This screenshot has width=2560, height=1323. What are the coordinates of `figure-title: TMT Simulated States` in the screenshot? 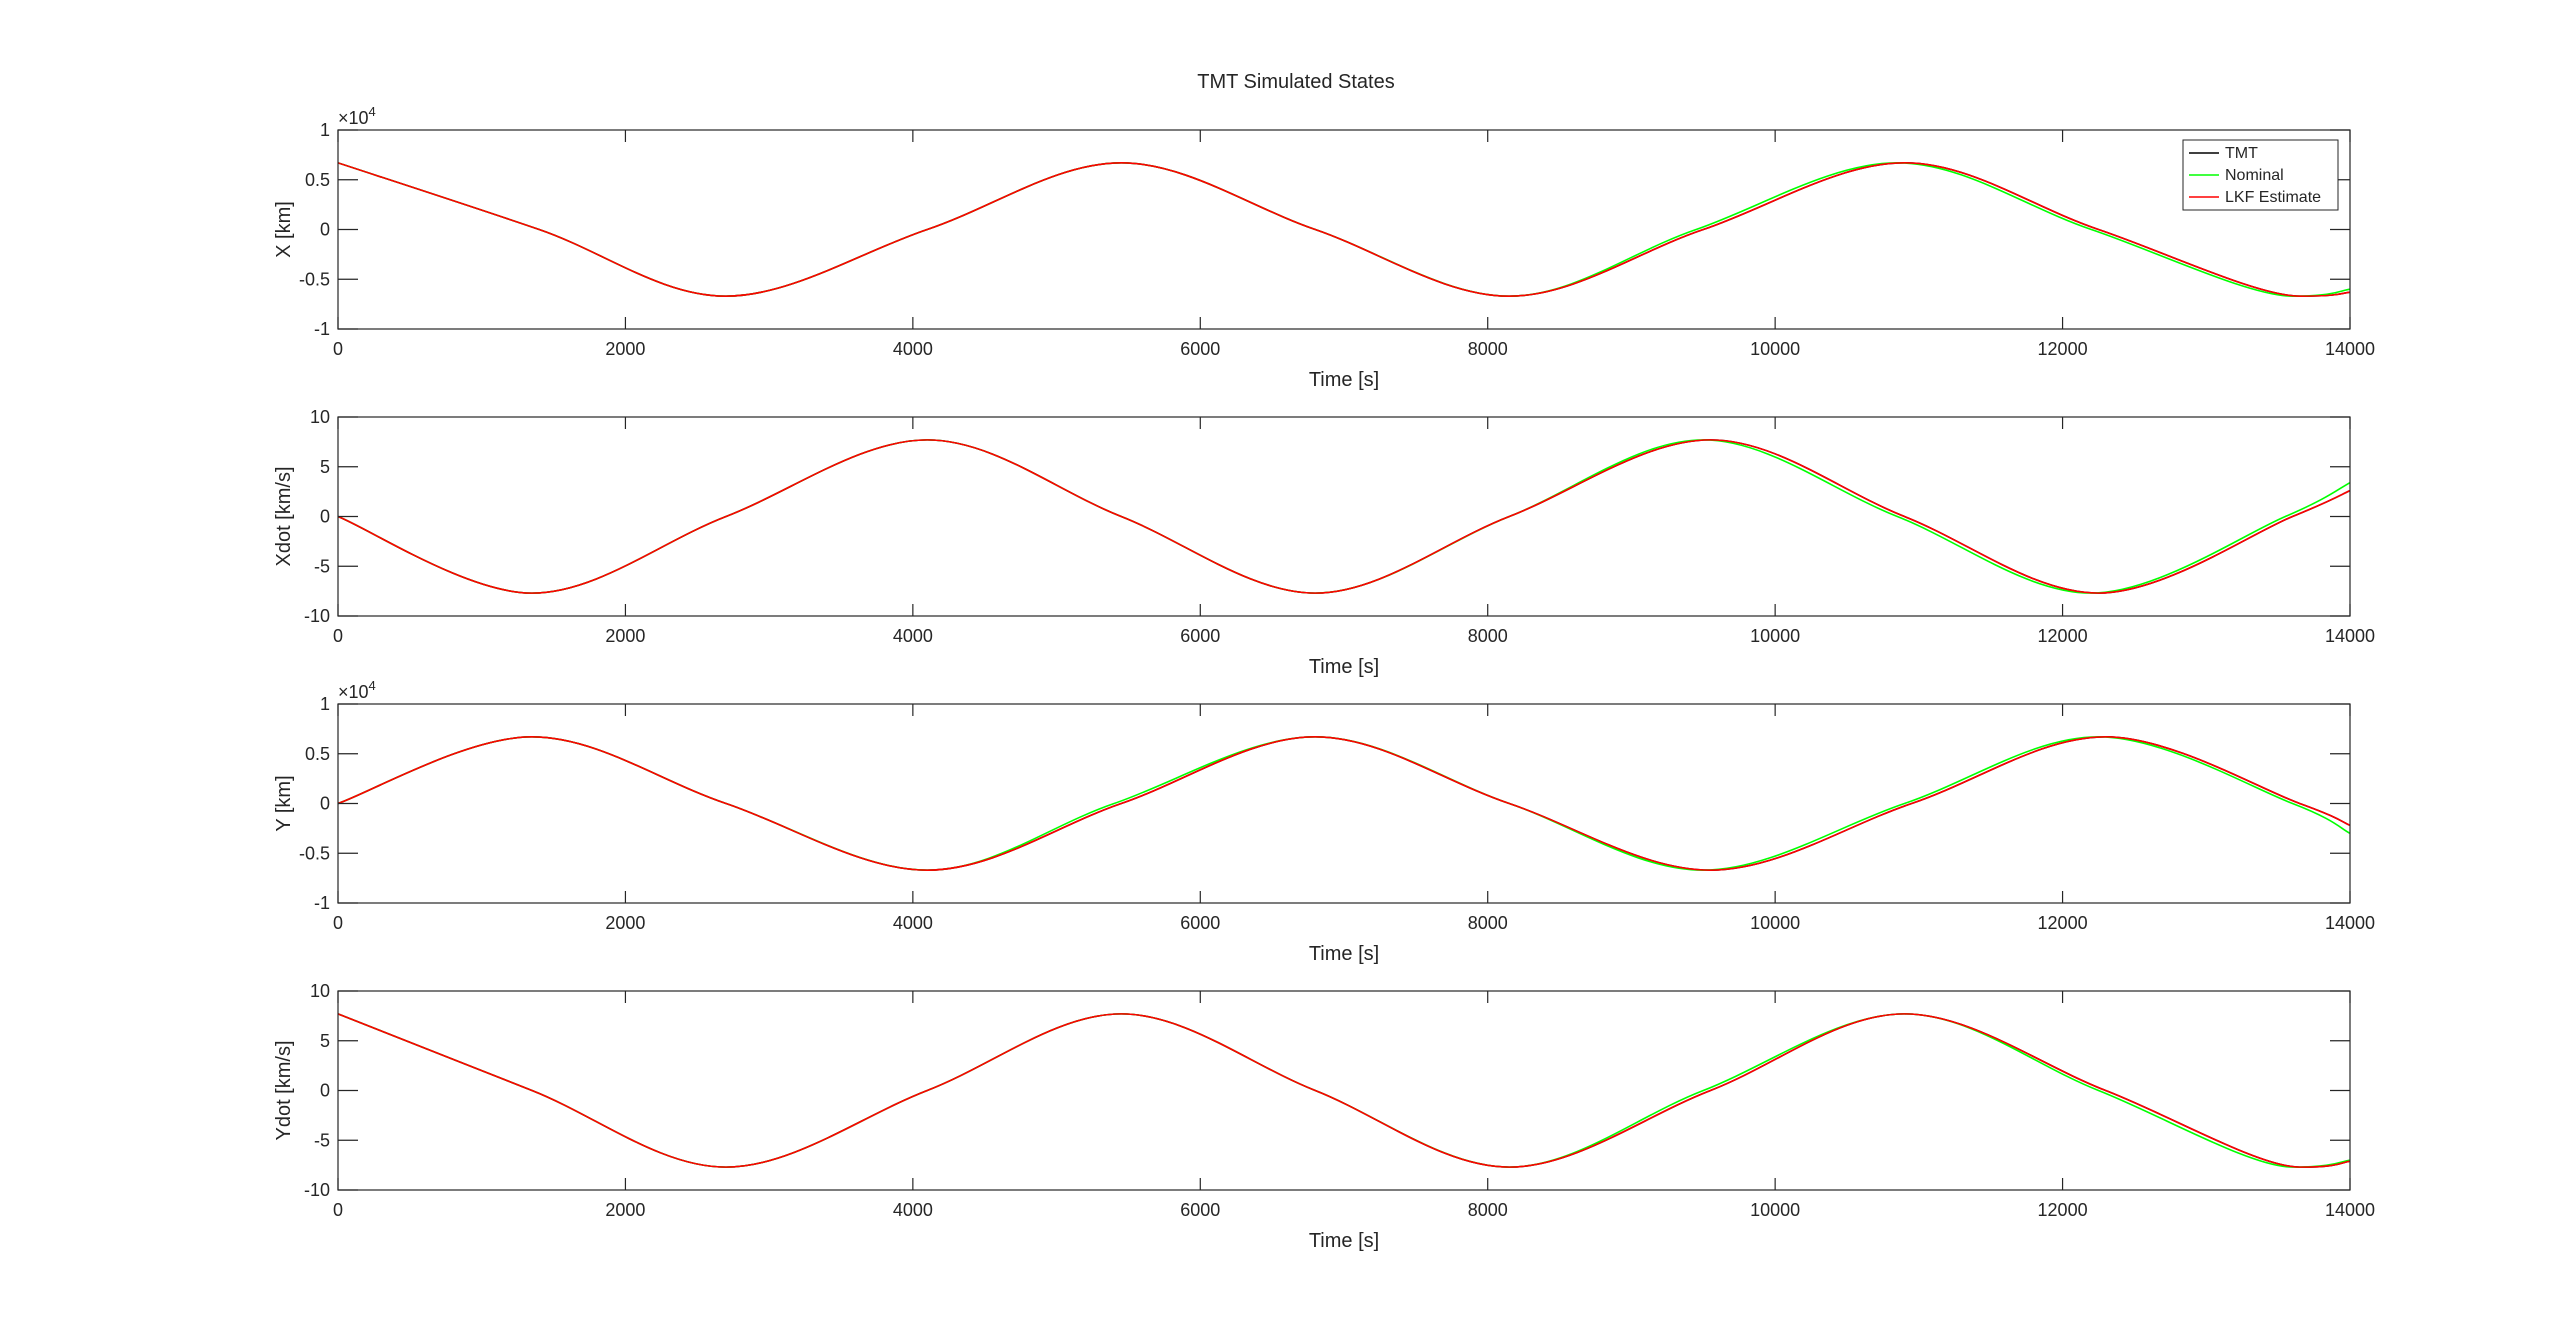 It's located at (1295, 82).